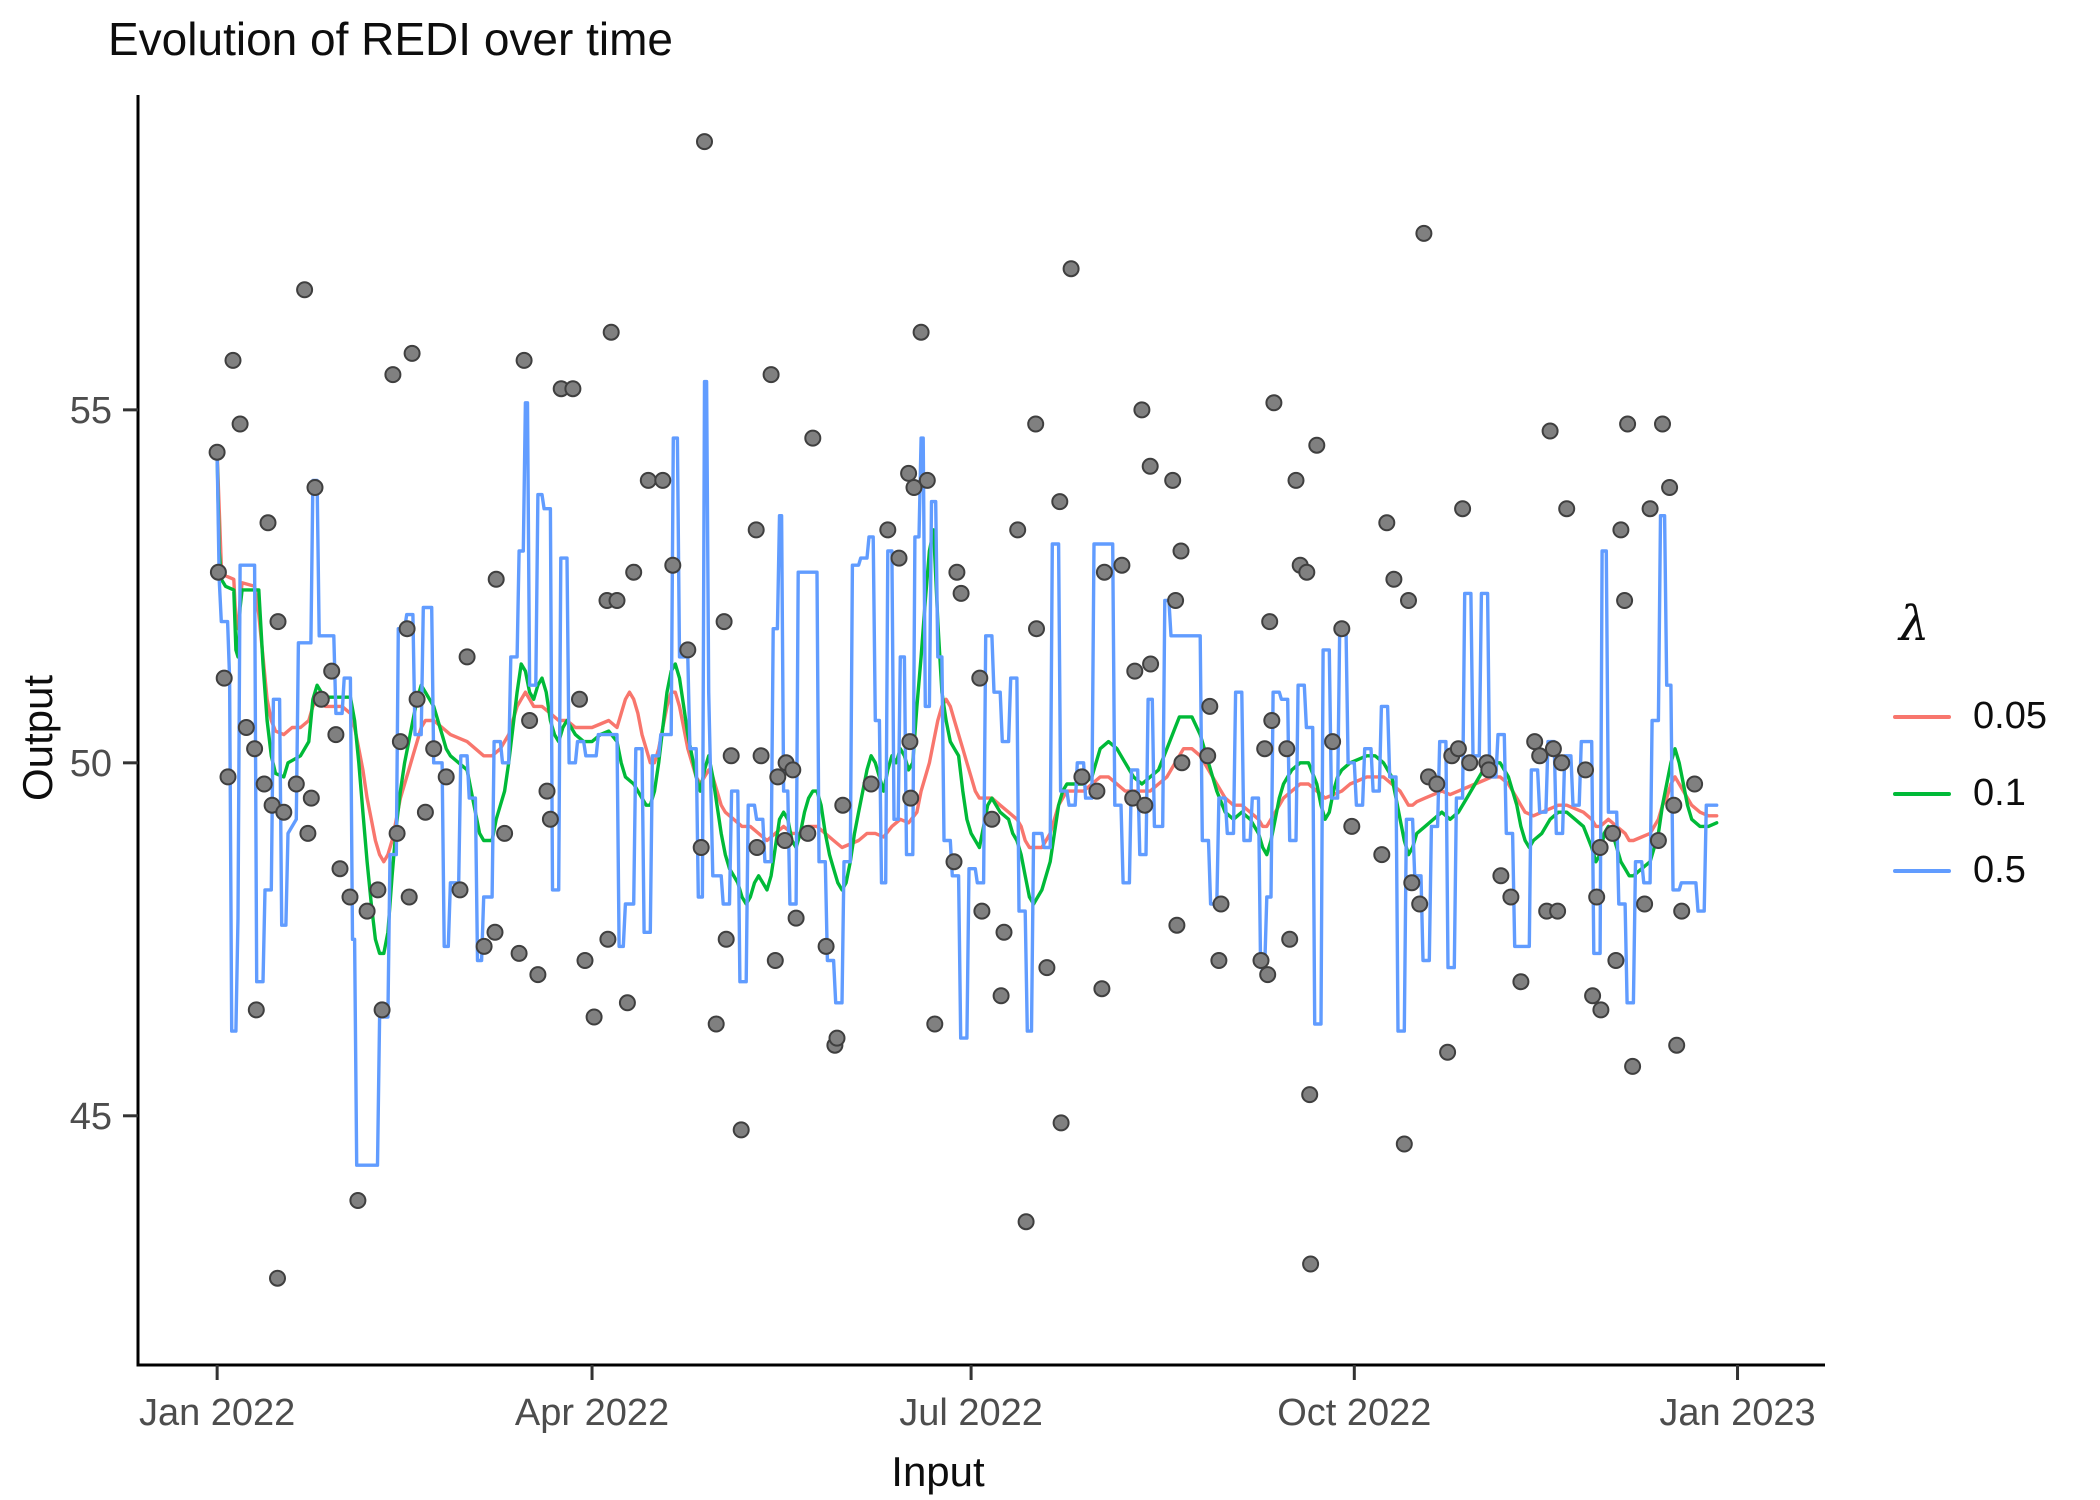 Image resolution: width=2100 pixels, height=1500 pixels. I want to click on y-tick-label: 45, so click(91, 1117).